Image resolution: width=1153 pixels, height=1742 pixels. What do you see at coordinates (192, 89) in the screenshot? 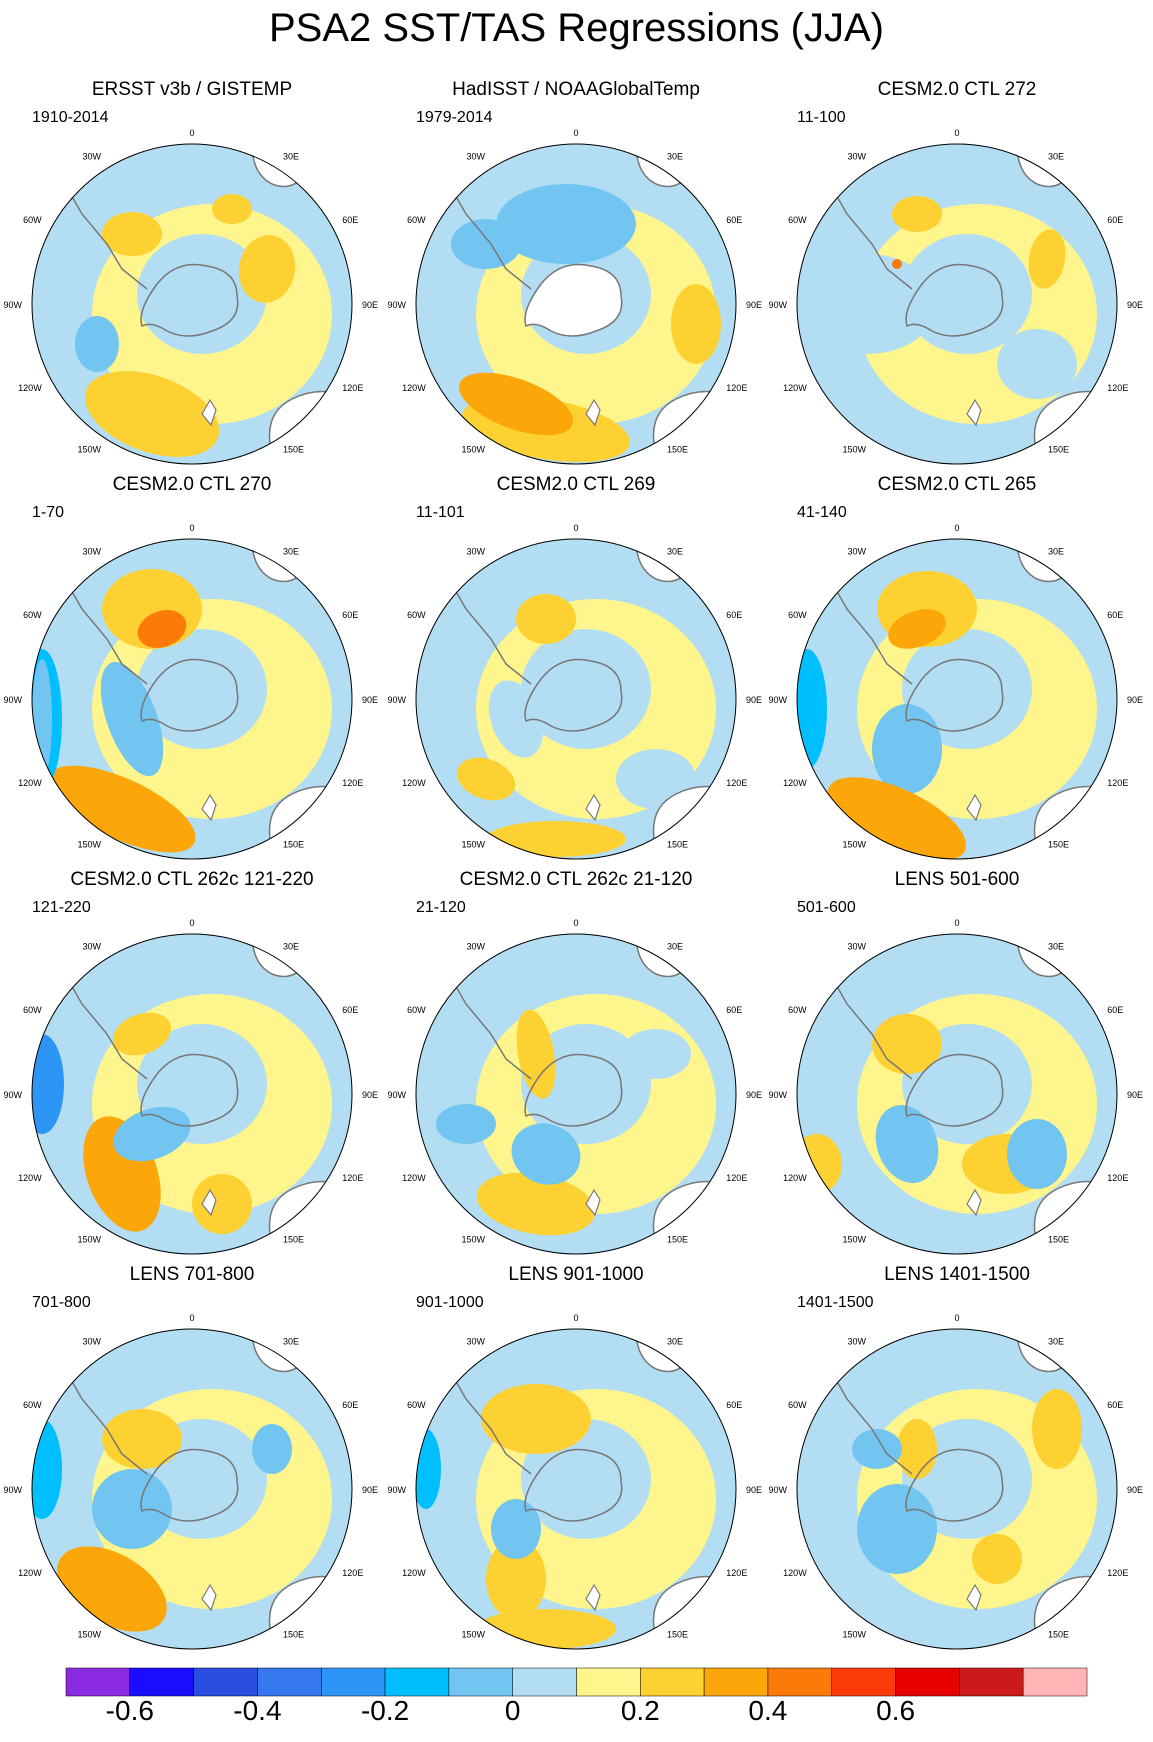
I see `panel-title: ERSST v3b / GISTEMP` at bounding box center [192, 89].